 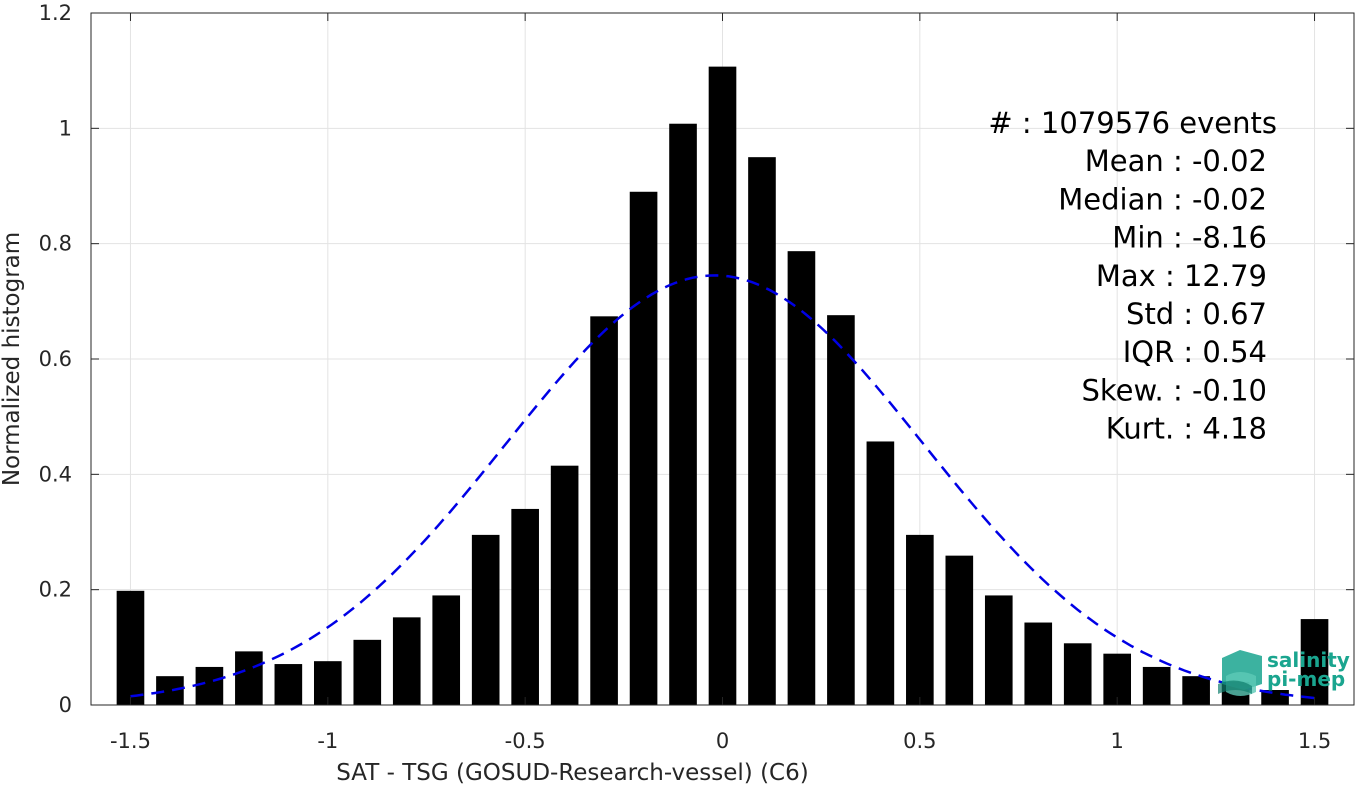 What do you see at coordinates (1240, 673) in the screenshot?
I see `logo-wave-icon` at bounding box center [1240, 673].